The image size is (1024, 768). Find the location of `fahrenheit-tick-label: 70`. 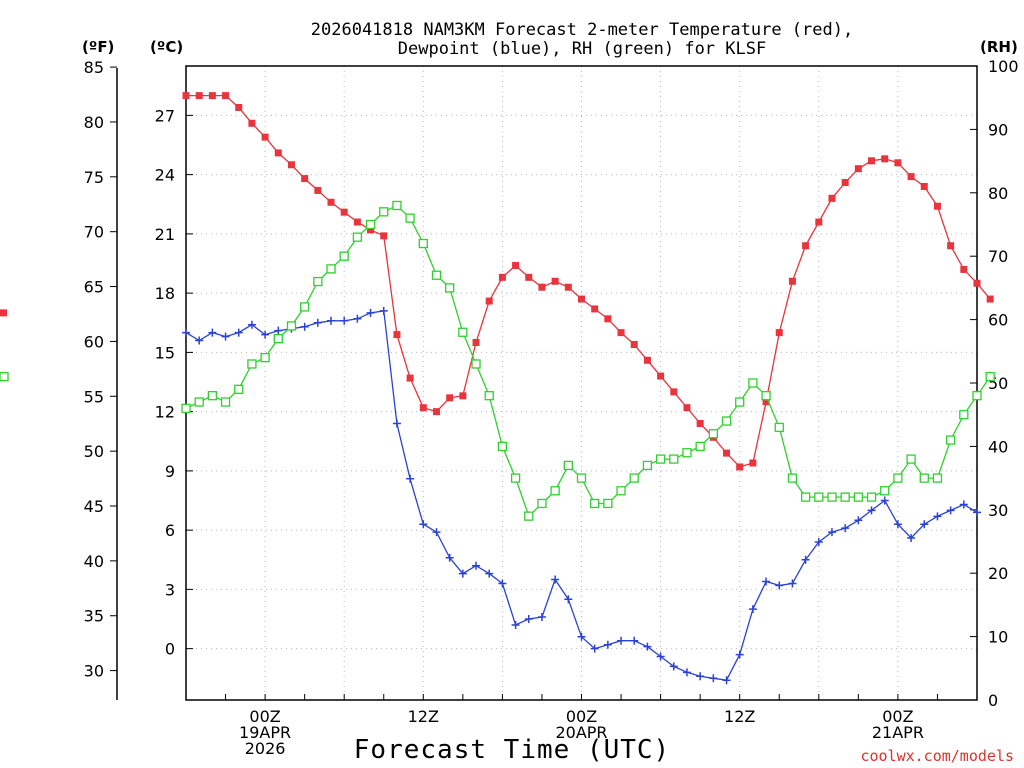

fahrenheit-tick-label: 70 is located at coordinates (94, 232).